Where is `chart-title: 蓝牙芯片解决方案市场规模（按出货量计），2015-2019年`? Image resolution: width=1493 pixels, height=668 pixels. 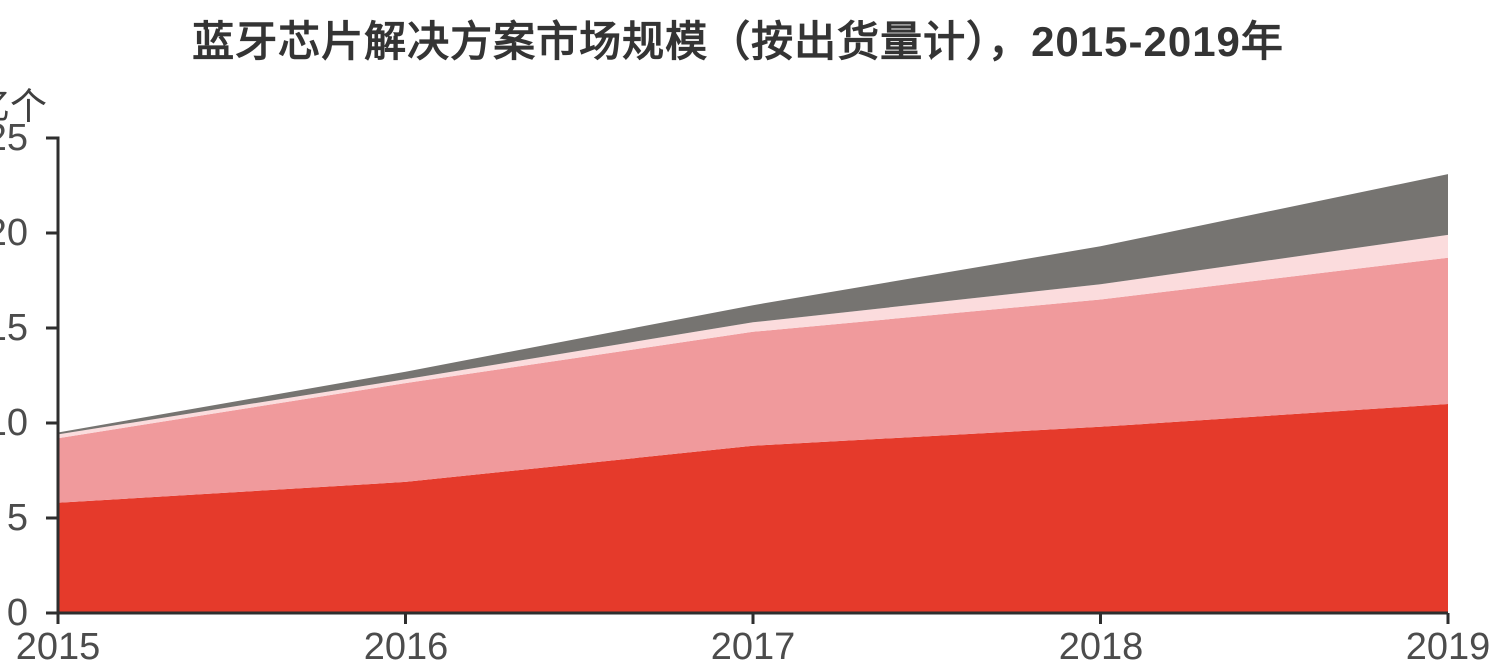 chart-title: 蓝牙芯片解决方案市场规模（按出货量计），2015-2019年 is located at coordinates (738, 41).